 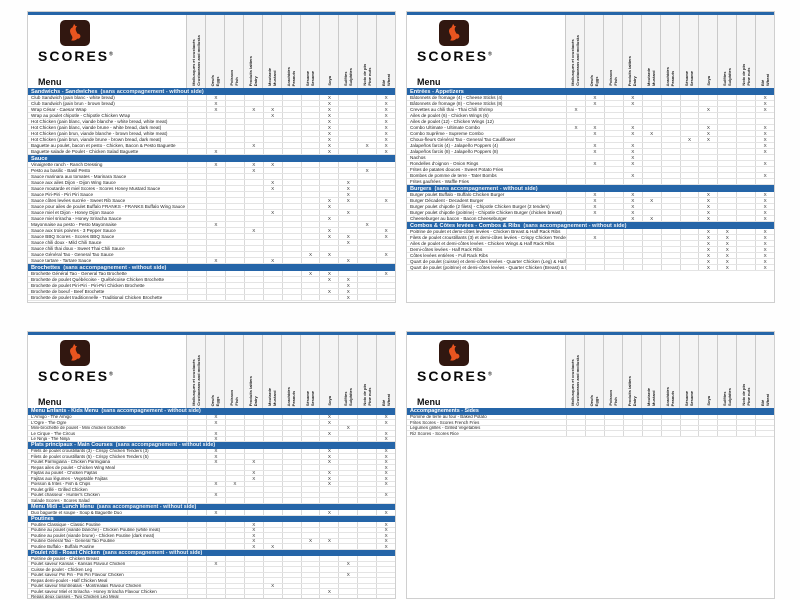 What do you see at coordinates (465, 225) in the screenshot?
I see `section-title: Combos & Côtes levées - Combos & Ribs` at bounding box center [465, 225].